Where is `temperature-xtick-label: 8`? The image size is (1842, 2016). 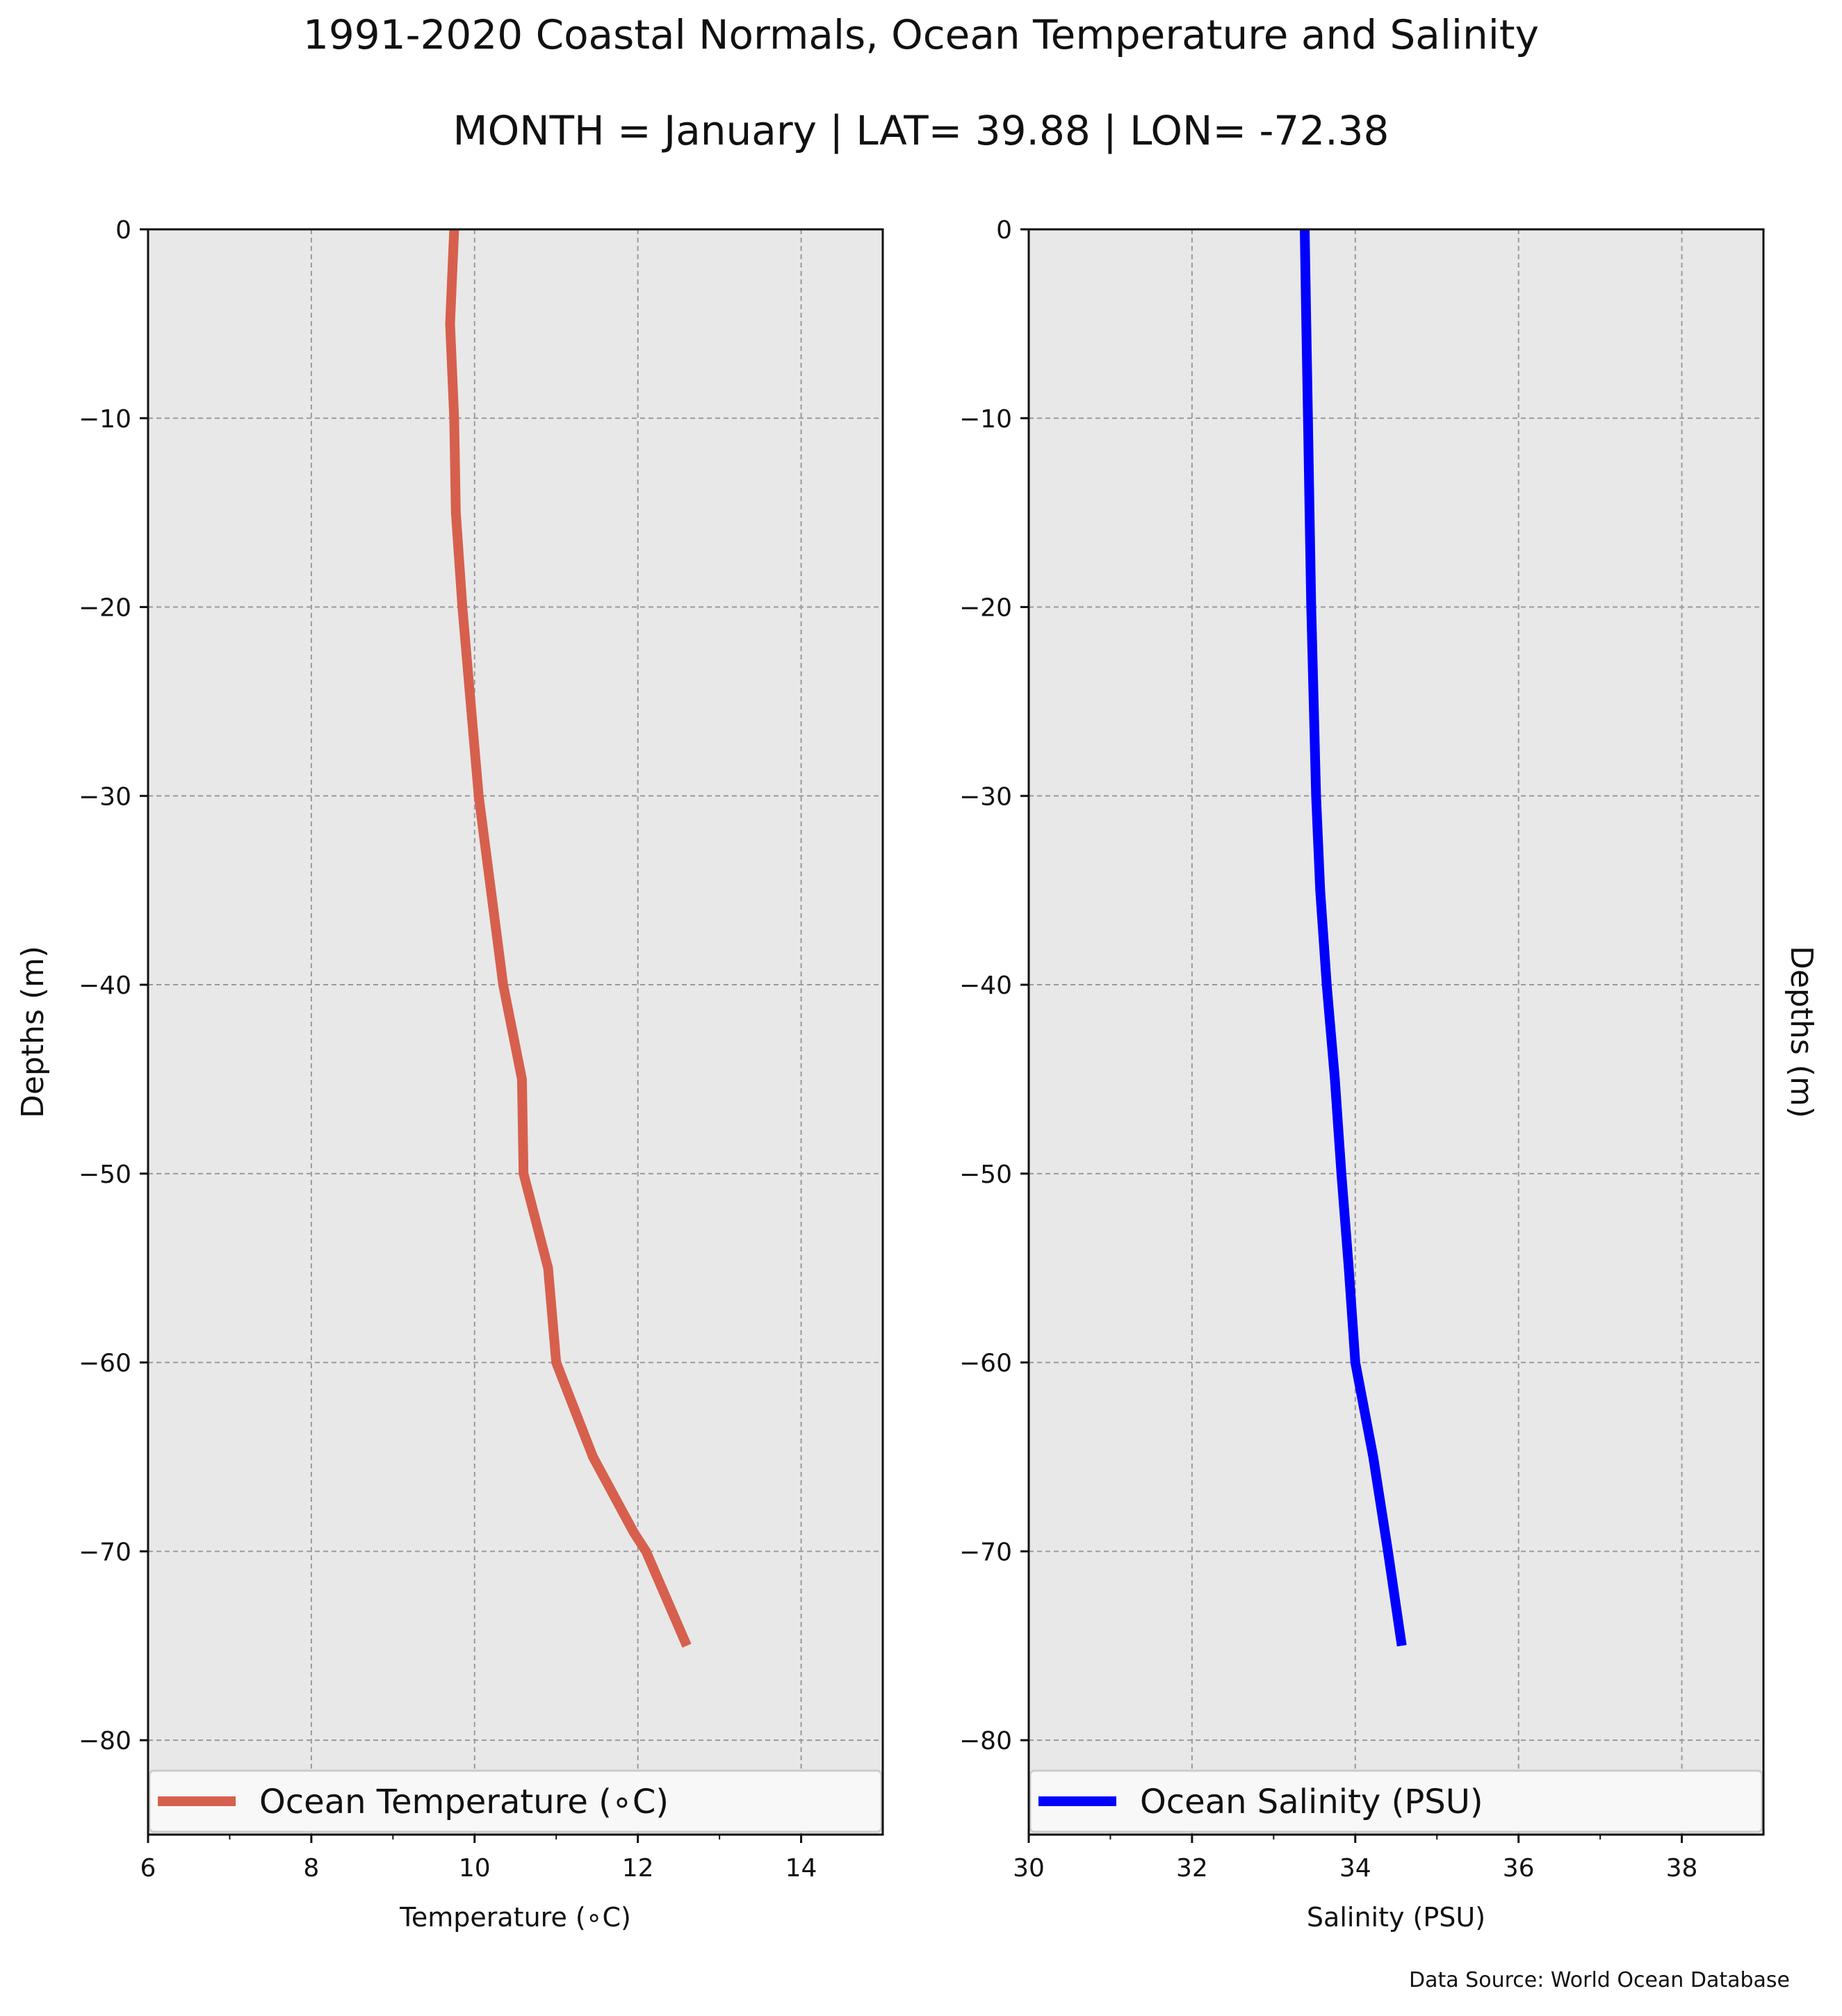 temperature-xtick-label: 8 is located at coordinates (311, 1869).